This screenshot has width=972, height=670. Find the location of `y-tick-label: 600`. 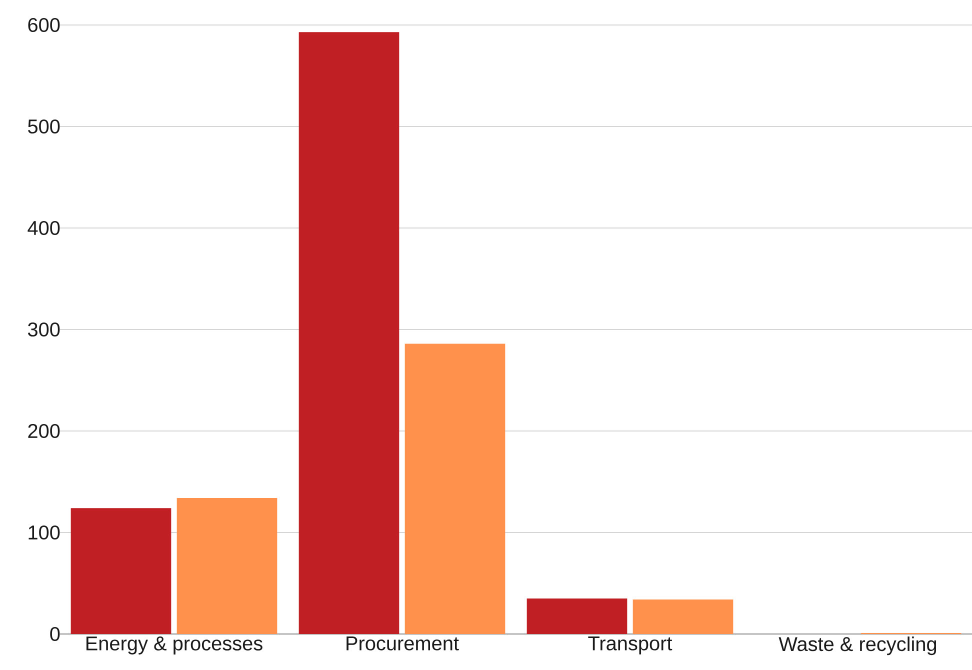

y-tick-label: 600 is located at coordinates (44, 25).